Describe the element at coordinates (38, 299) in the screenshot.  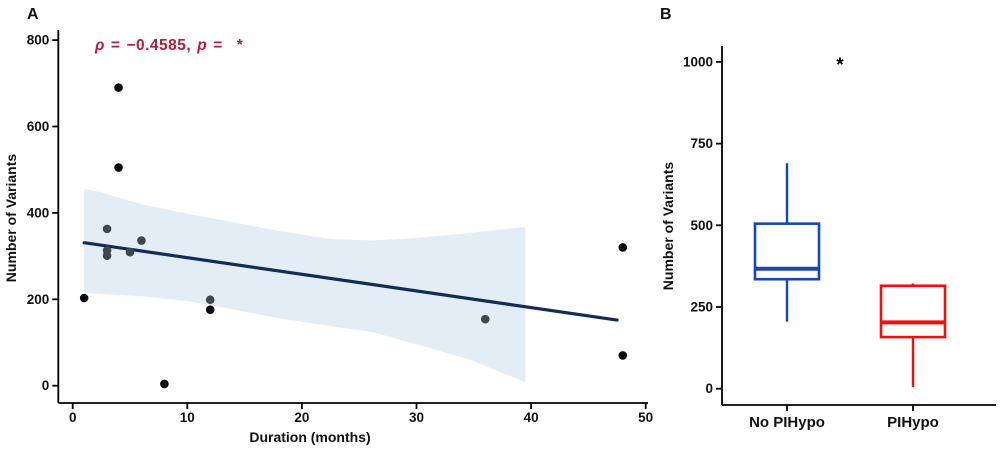
I see `y-tick-label: 200` at that location.